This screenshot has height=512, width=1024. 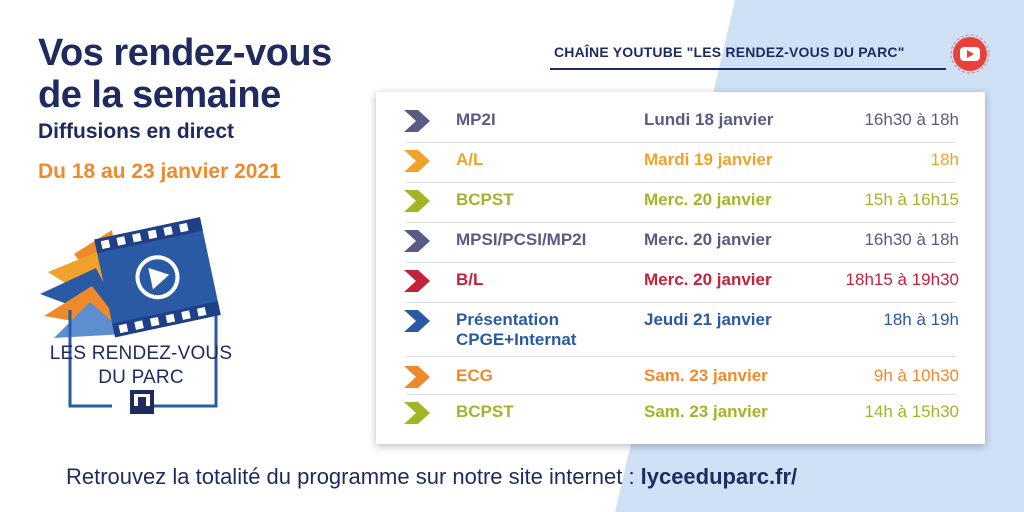 I want to click on schedule-day: Jeudi 21 janvier, so click(x=708, y=319).